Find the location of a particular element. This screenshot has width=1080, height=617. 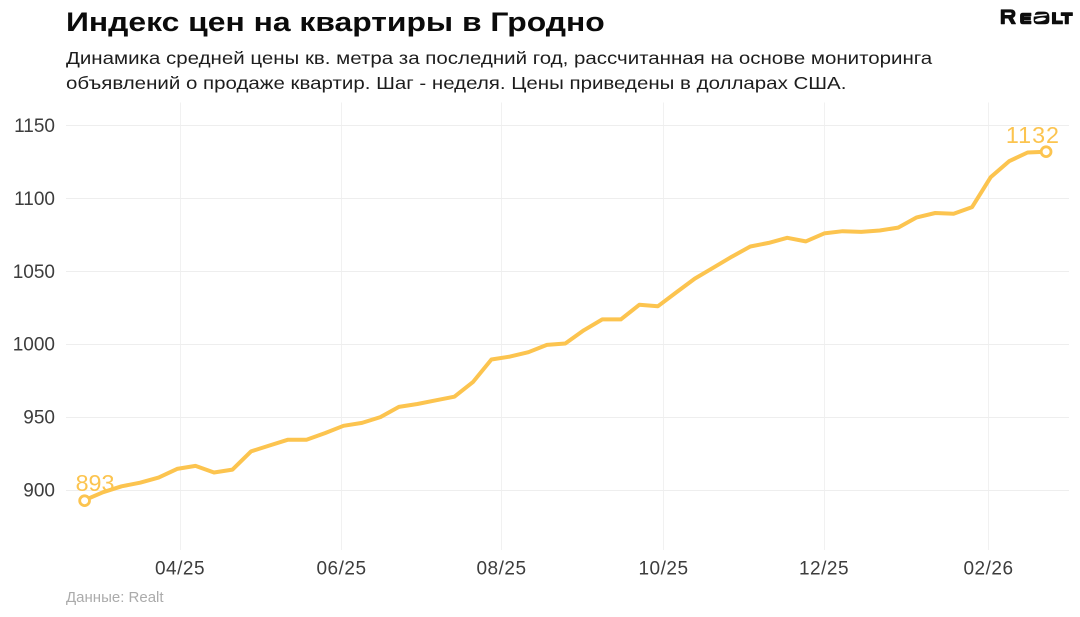

svg-text: 893 is located at coordinates (95, 483).